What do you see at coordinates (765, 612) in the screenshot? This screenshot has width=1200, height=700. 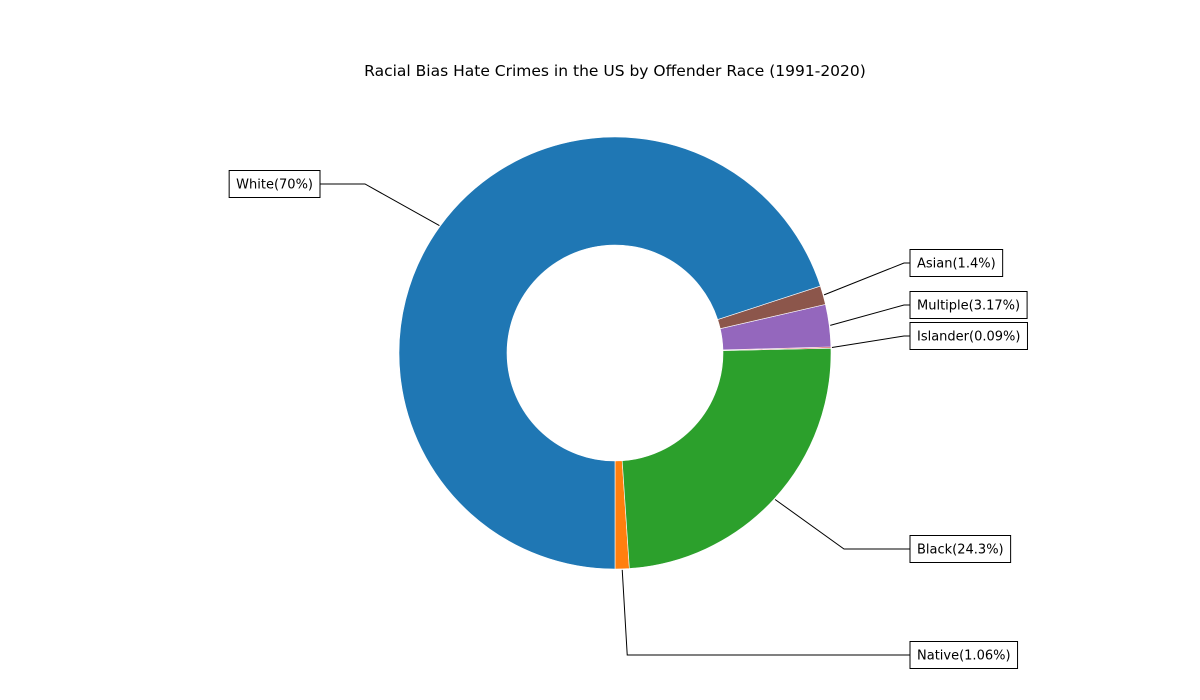 I see `leader-line-native` at bounding box center [765, 612].